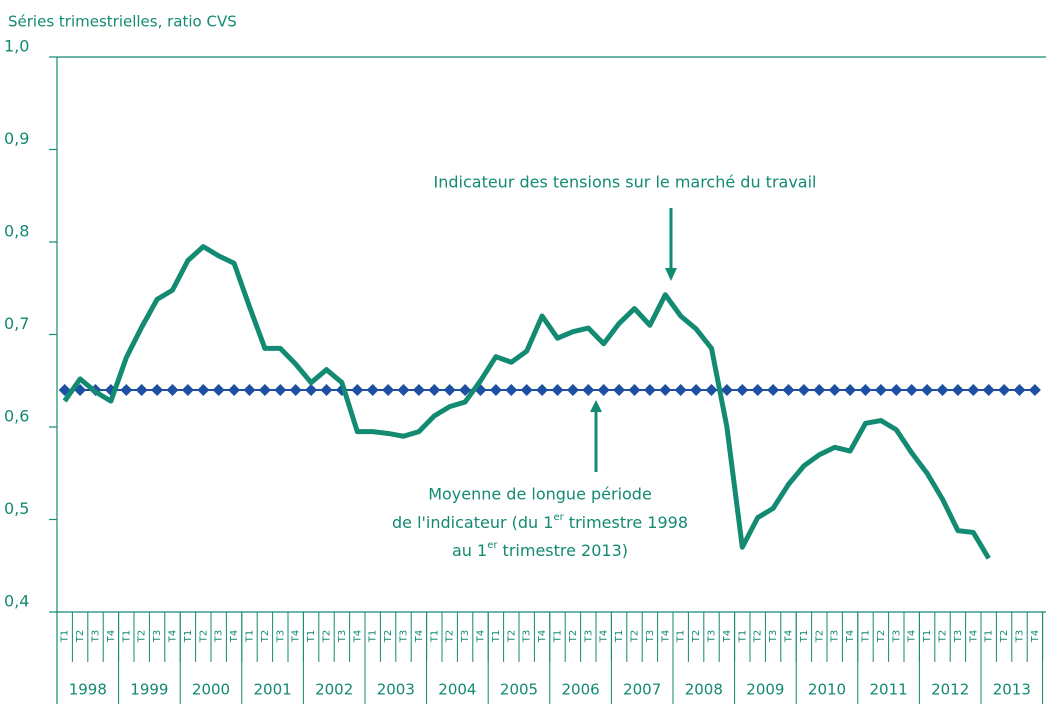 This screenshot has height=704, width=1046. What do you see at coordinates (540, 522) in the screenshot?
I see `annotation: de l'indicateur (du 1er trimestre 1998` at bounding box center [540, 522].